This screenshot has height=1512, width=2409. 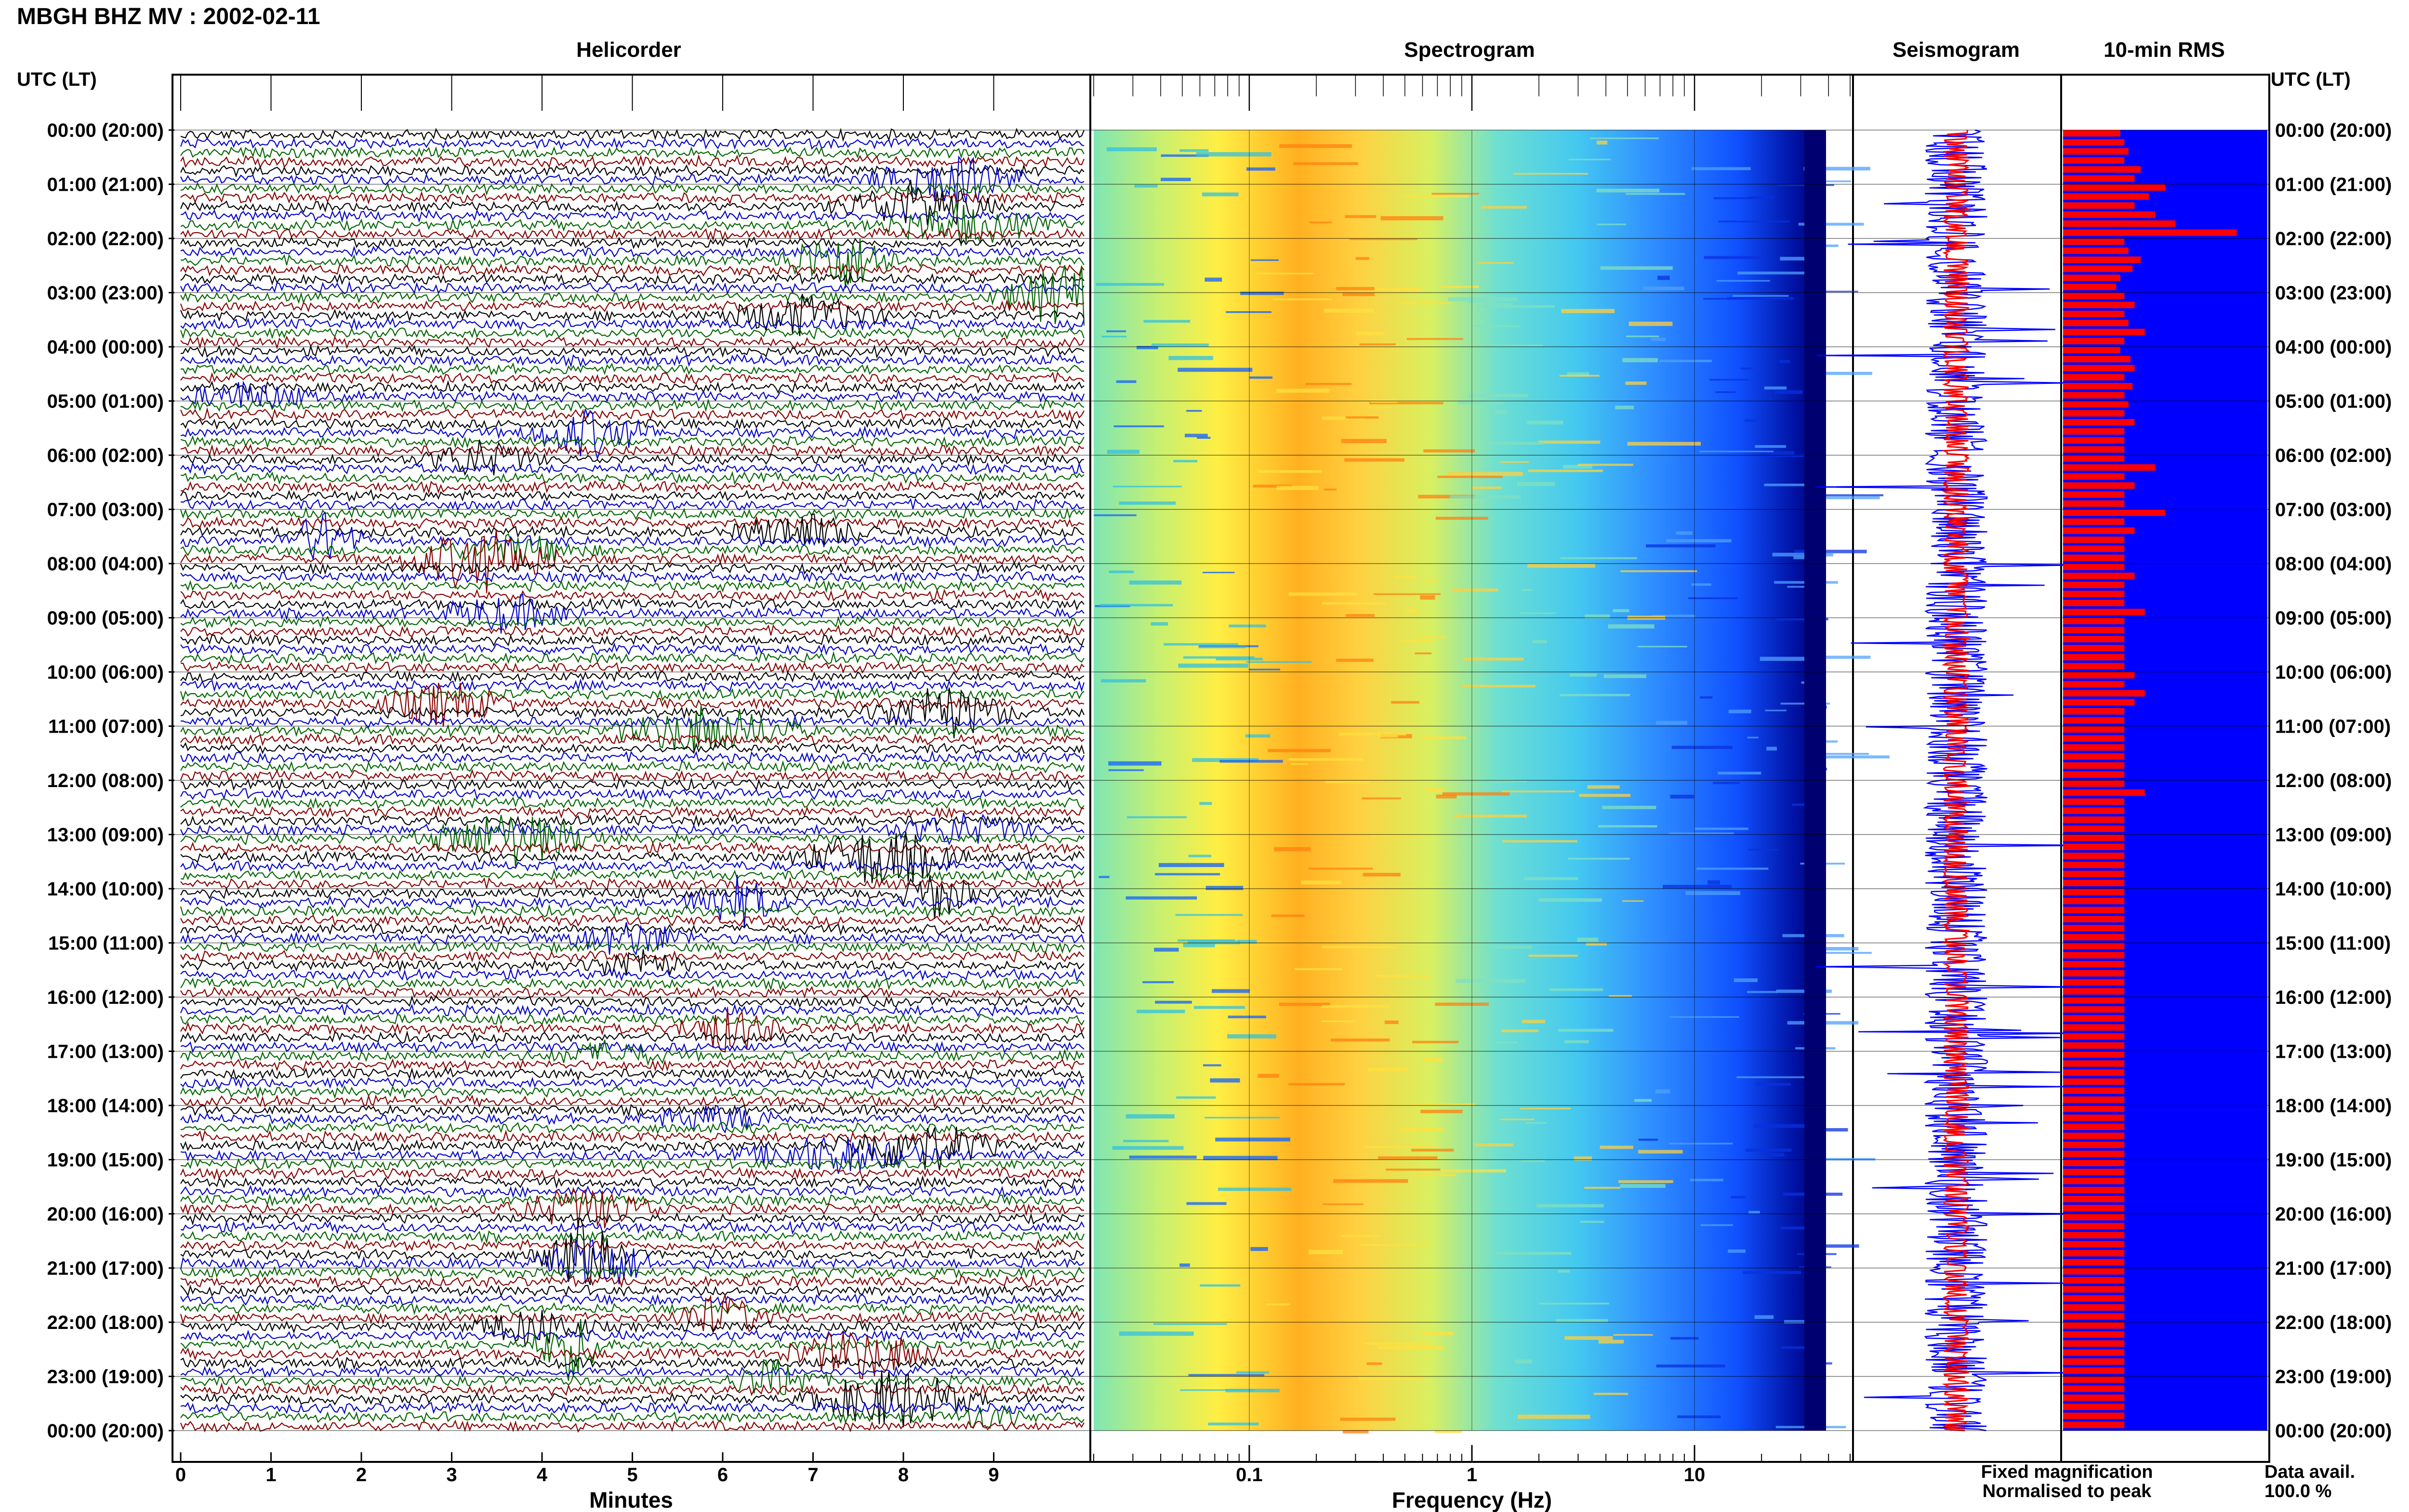 I want to click on hour-label-right: 18:00 (14:00), so click(x=2333, y=1106).